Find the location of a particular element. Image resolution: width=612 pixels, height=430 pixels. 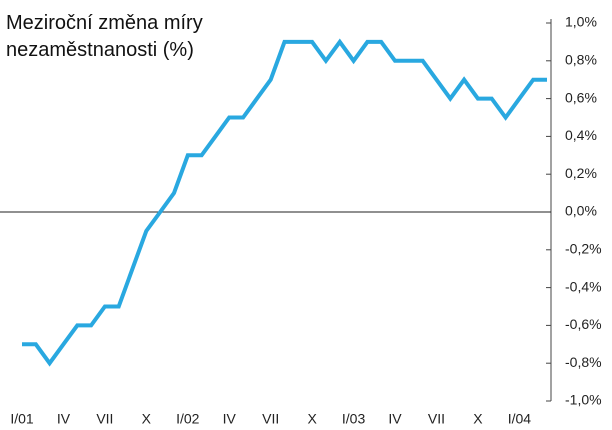

chart-title: Meziroční změna míry nezaměstnanosti (%) is located at coordinates (104, 36).